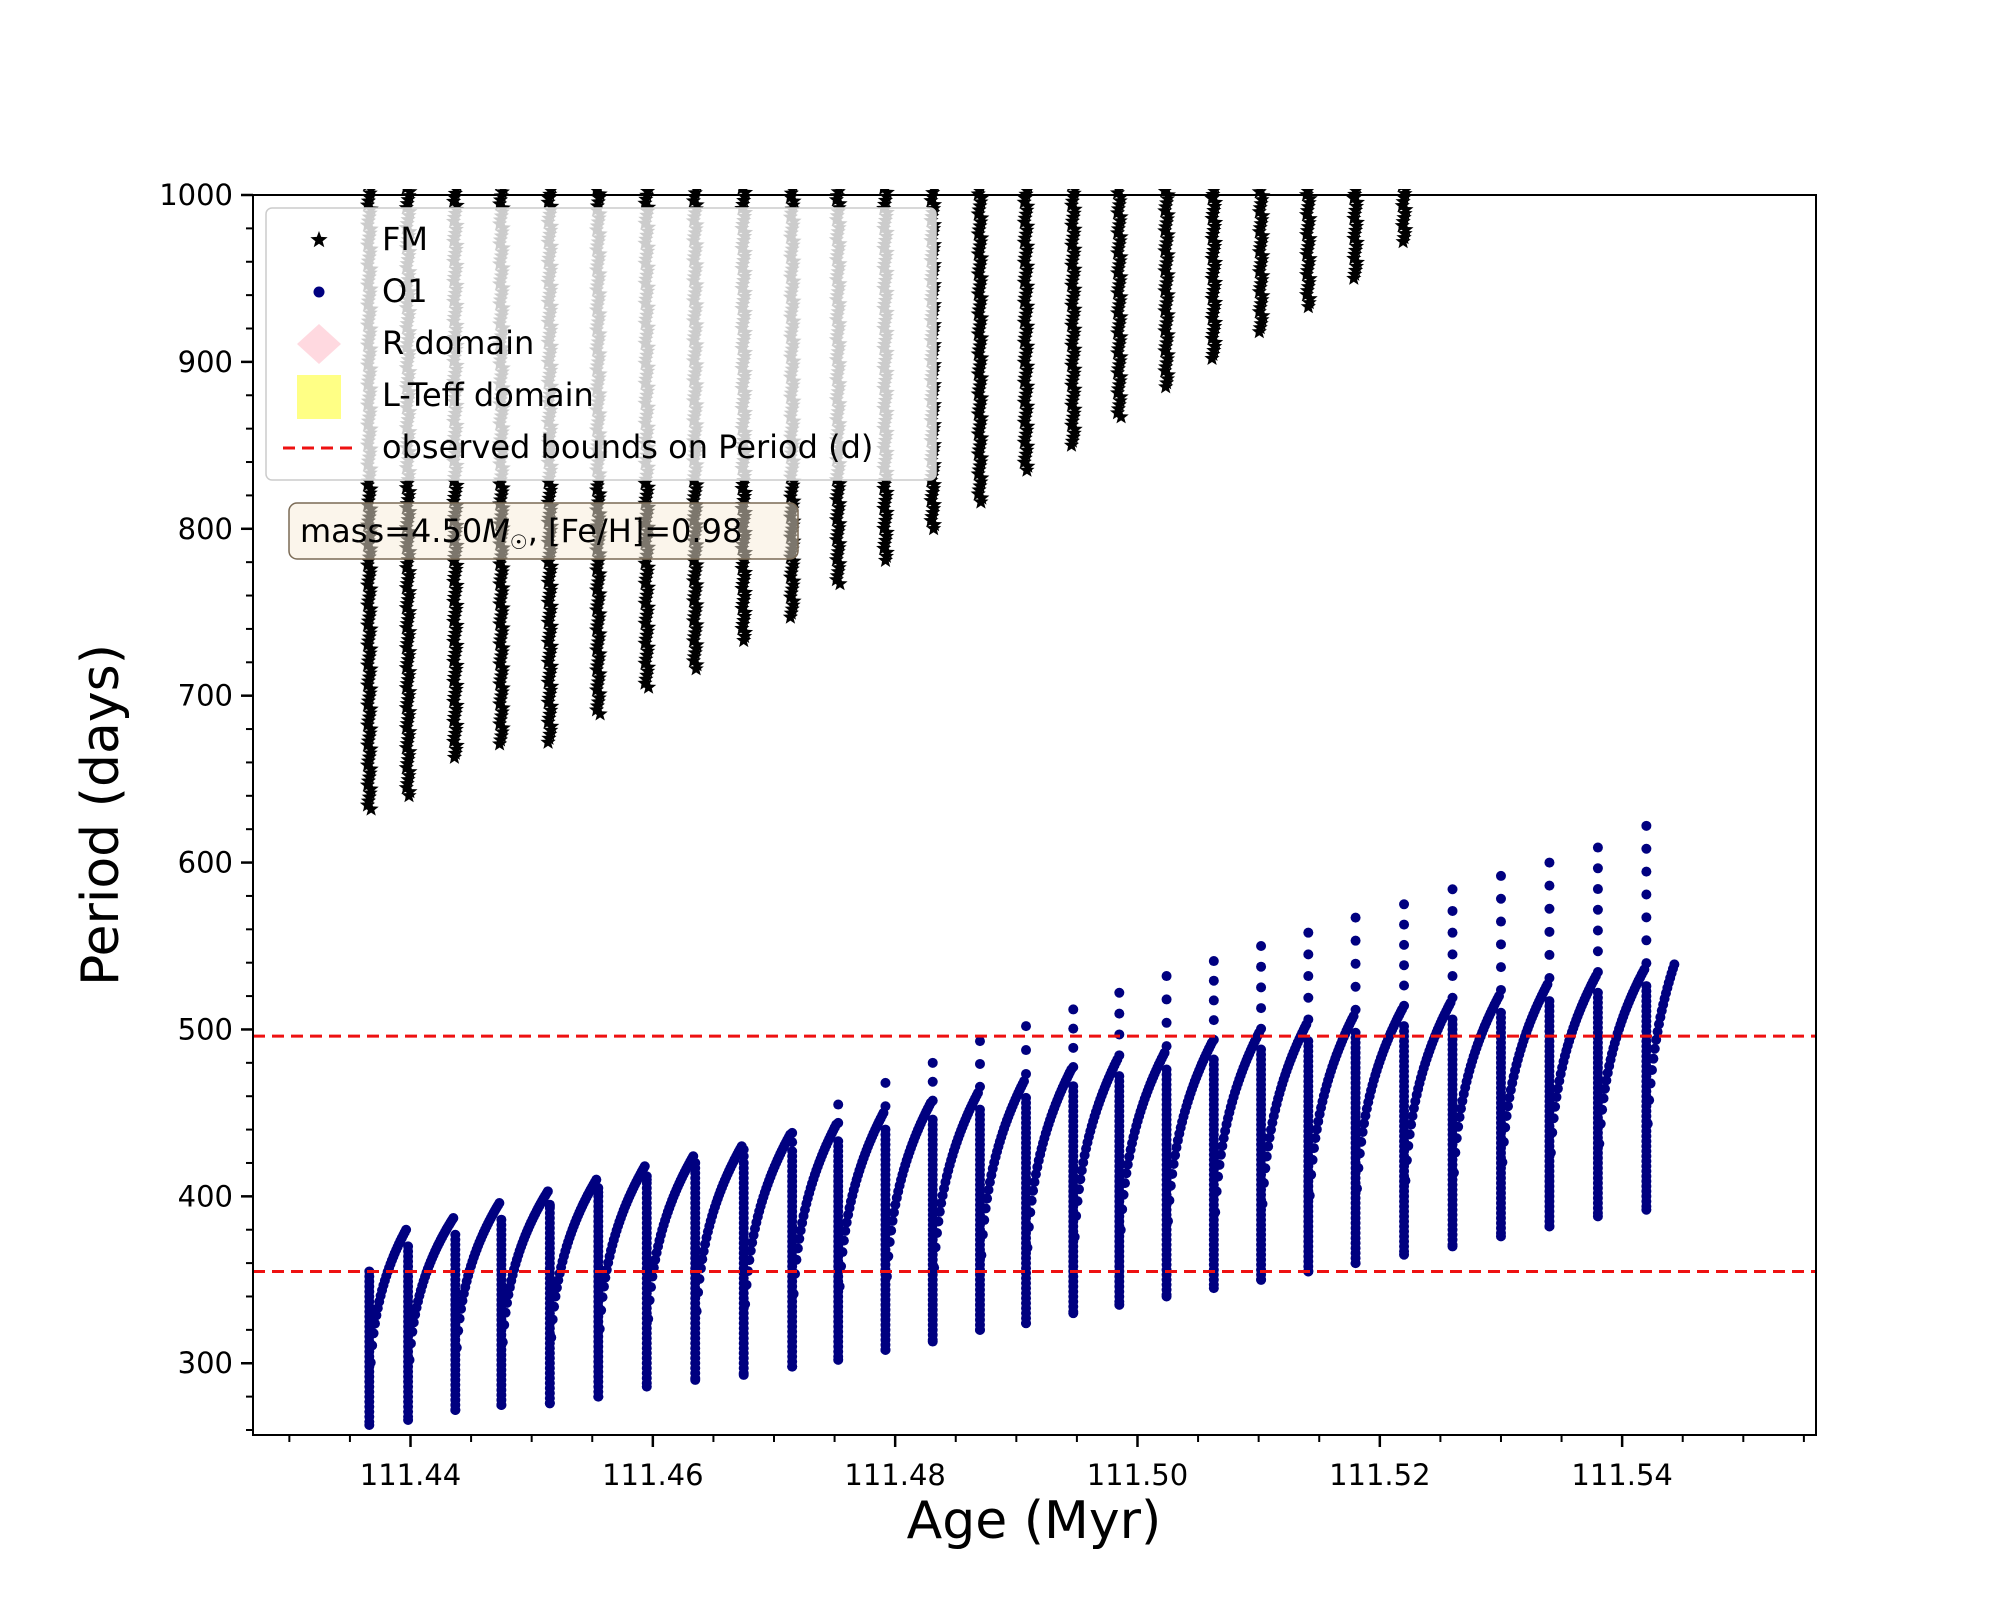 Image resolution: width=2000 pixels, height=1600 pixels. I want to click on legend-box, so click(601, 344).